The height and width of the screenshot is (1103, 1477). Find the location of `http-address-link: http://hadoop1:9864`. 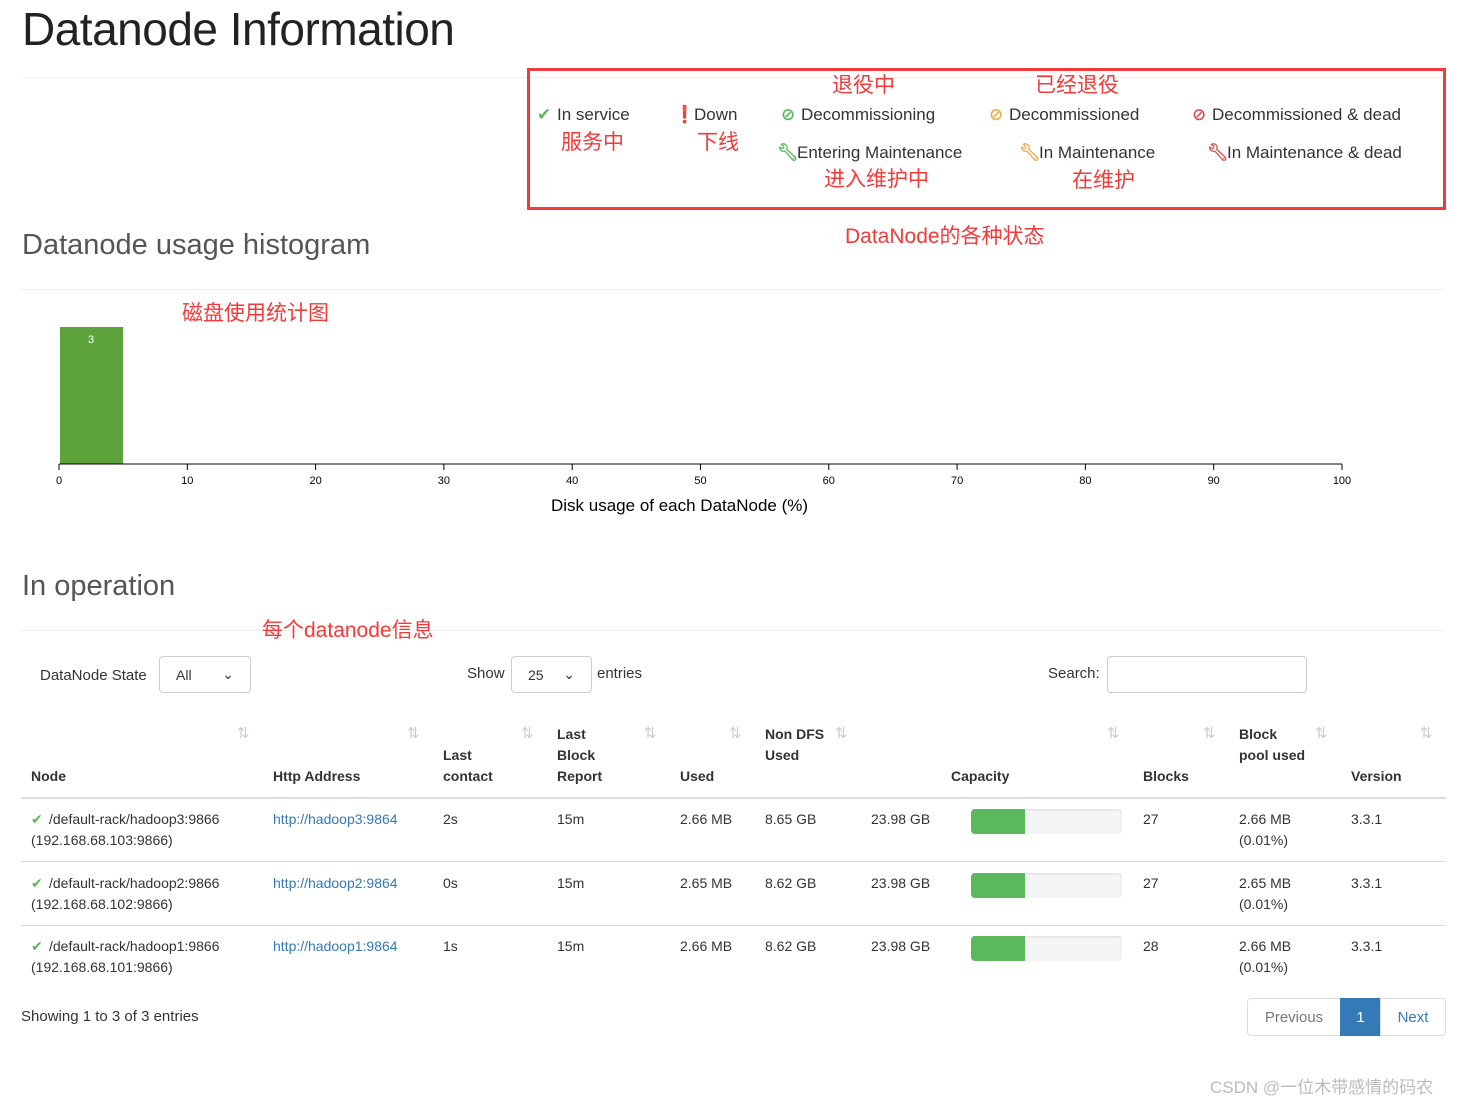

http-address-link: http://hadoop1:9864 is located at coordinates (335, 946).